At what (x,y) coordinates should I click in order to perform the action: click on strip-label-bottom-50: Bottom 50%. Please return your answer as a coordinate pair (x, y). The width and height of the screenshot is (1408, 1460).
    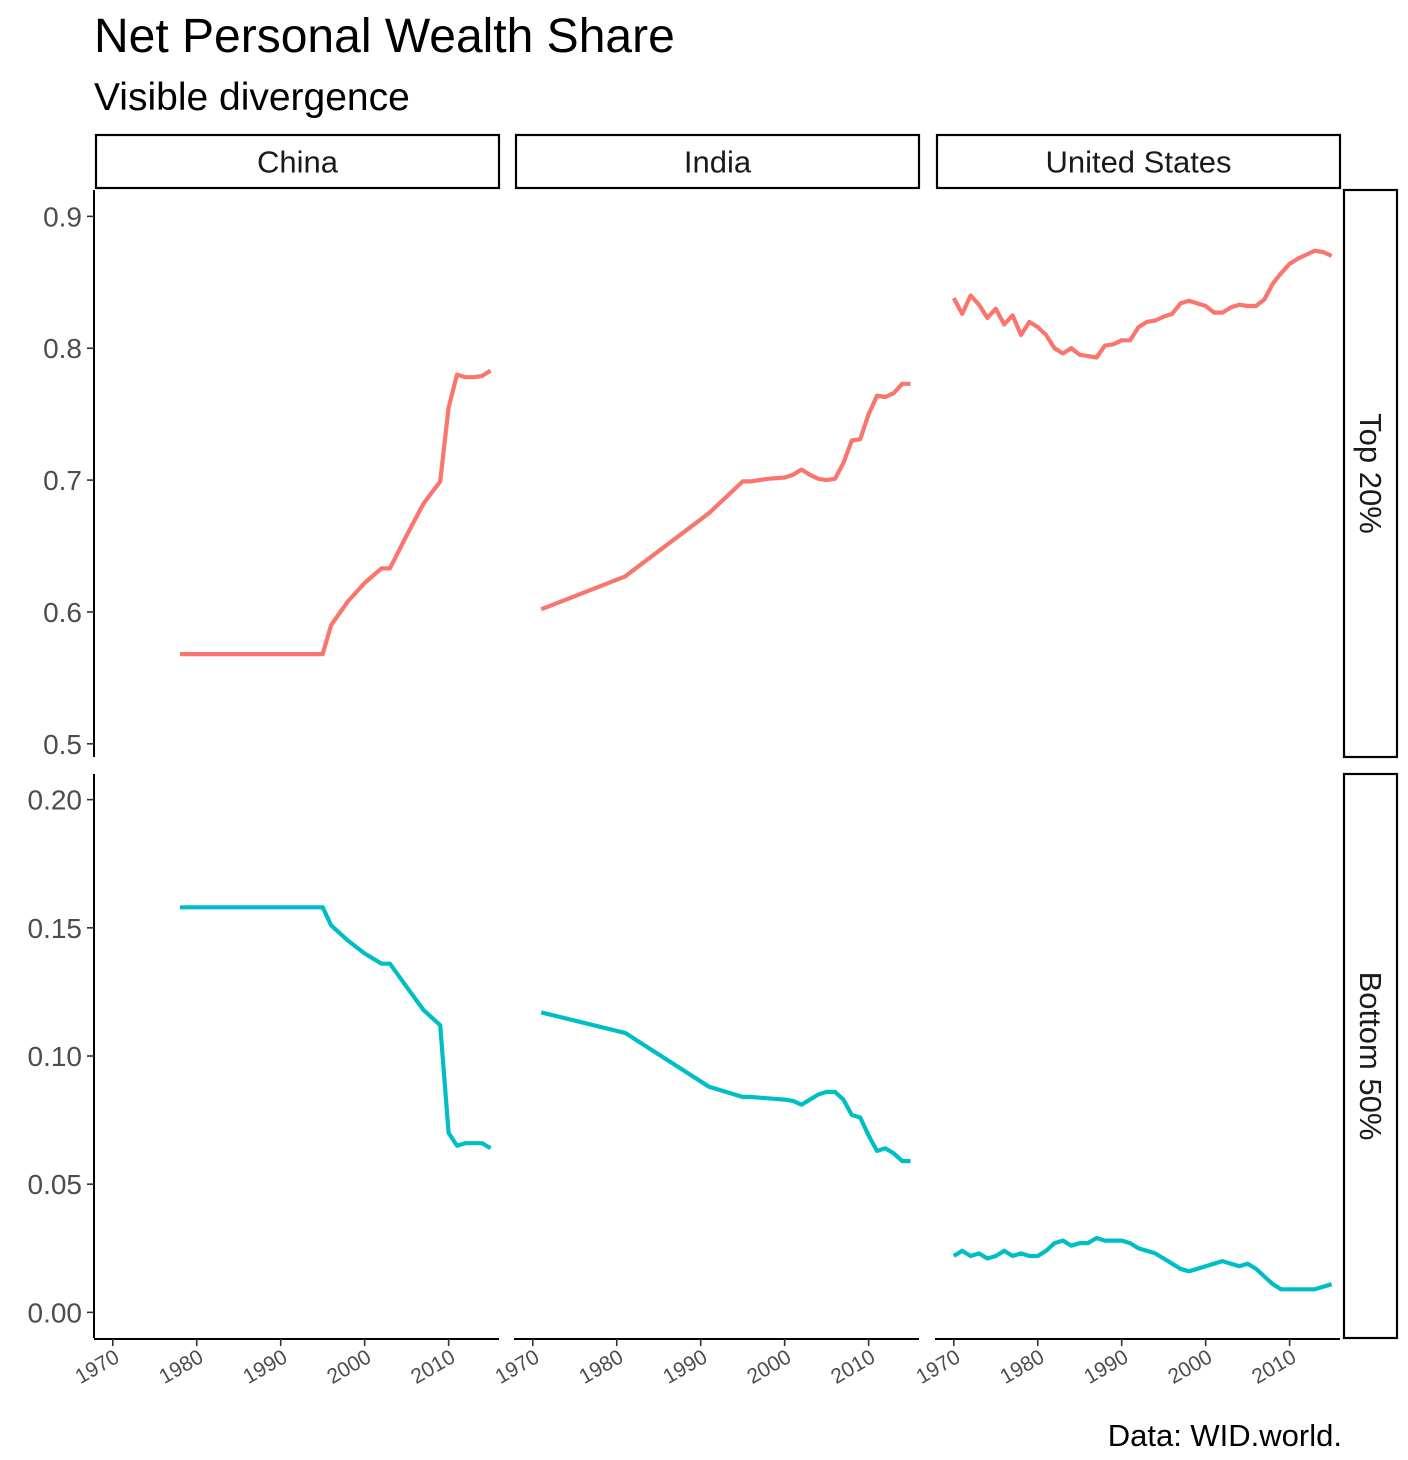
    Looking at the image, I should click on (1370, 1056).